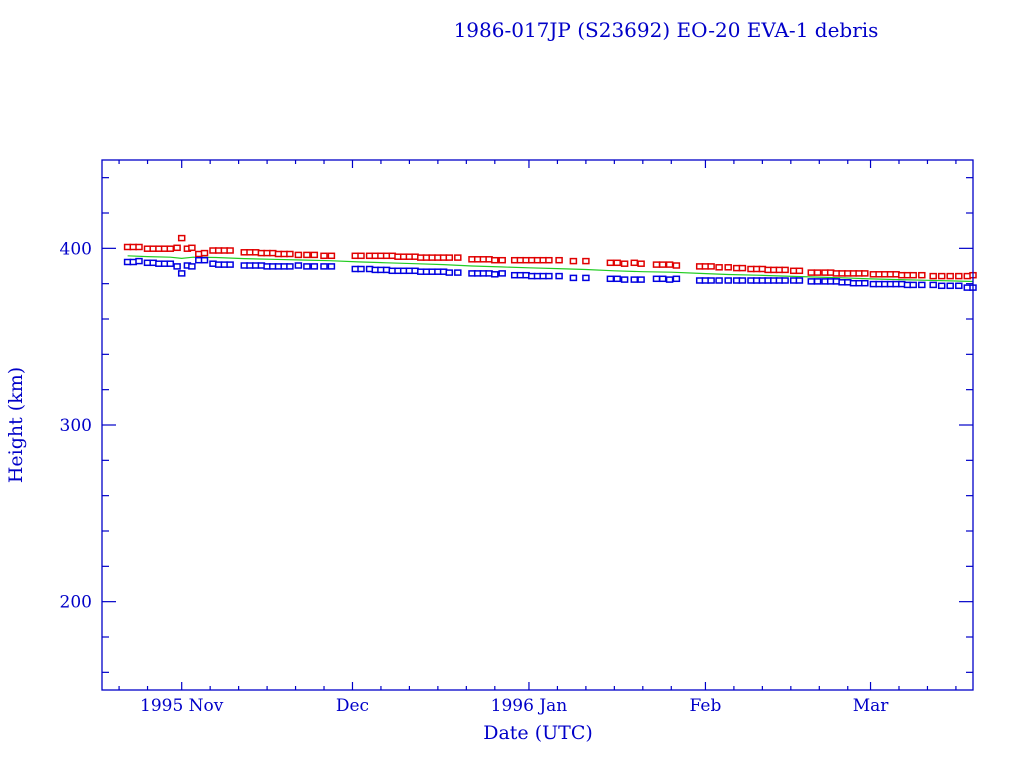 This screenshot has width=1024, height=768. I want to click on y-tick-label: 300, so click(76, 426).